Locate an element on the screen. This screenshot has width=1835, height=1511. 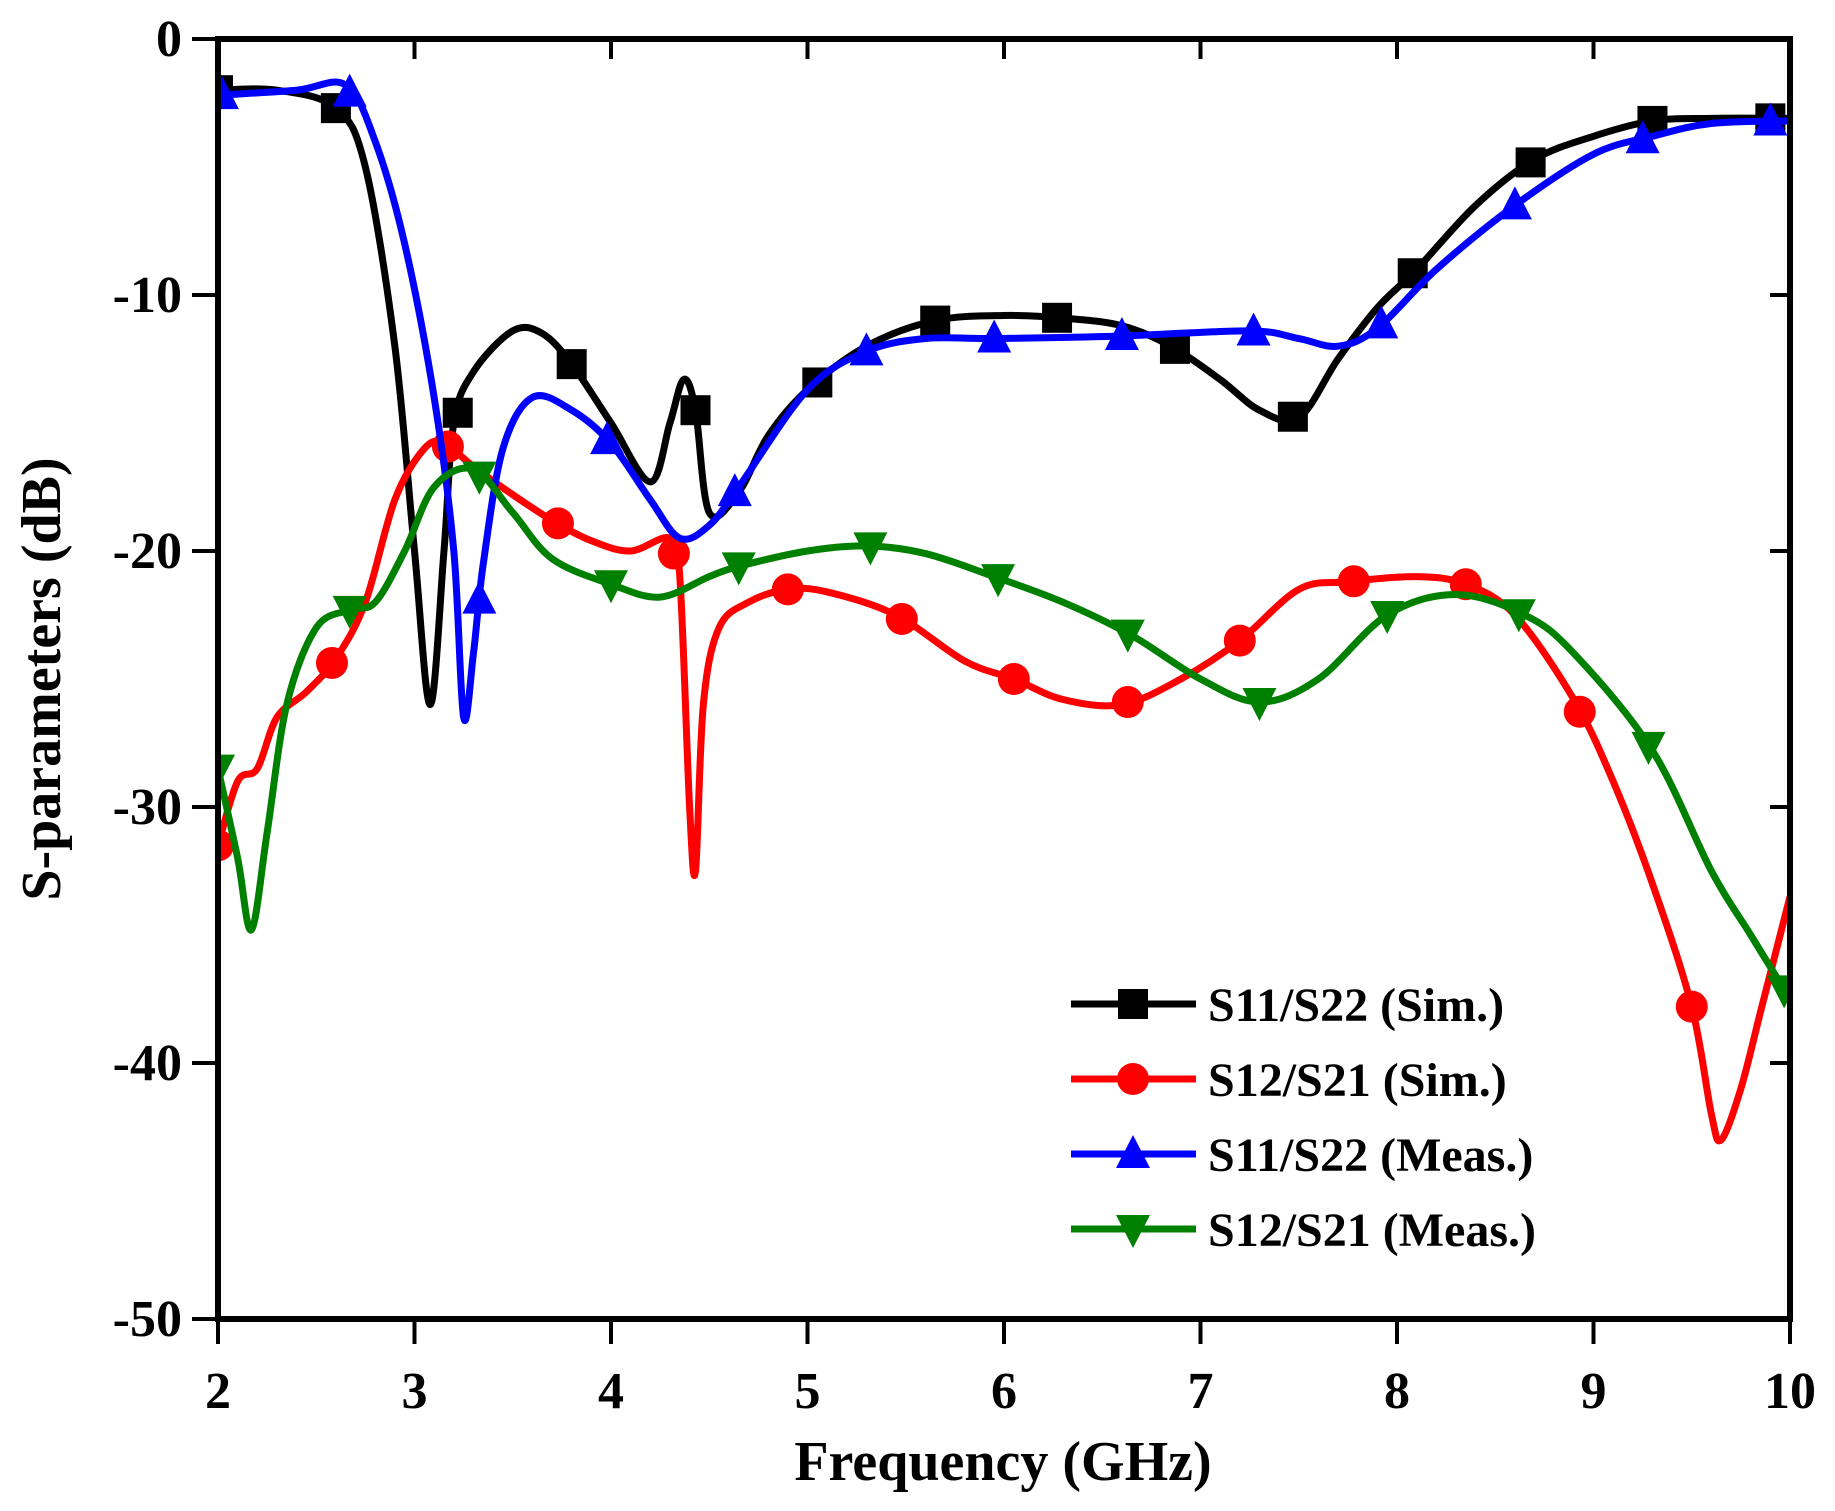
legend-item: S12/S21 (Meas.) is located at coordinates (1303, 1230).